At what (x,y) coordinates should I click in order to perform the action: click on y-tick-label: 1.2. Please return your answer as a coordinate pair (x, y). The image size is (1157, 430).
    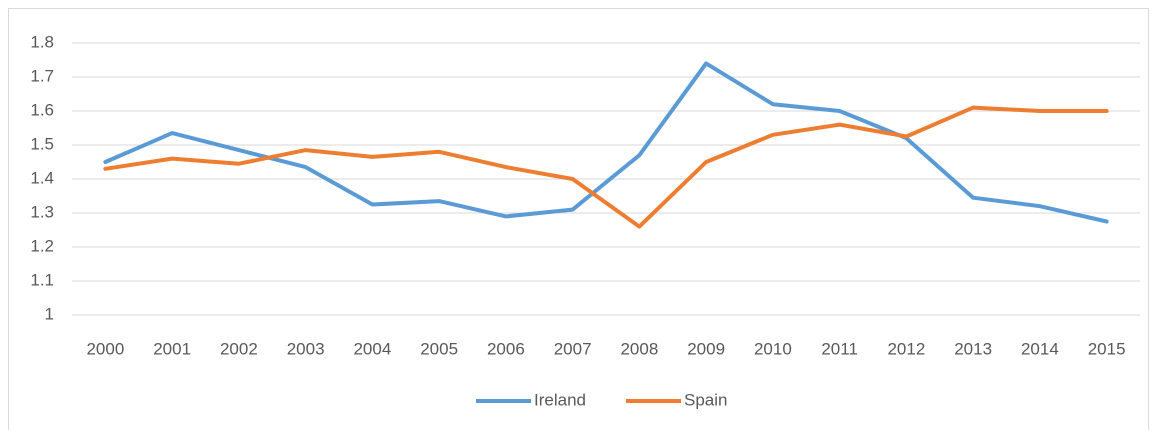
    Looking at the image, I should click on (42, 245).